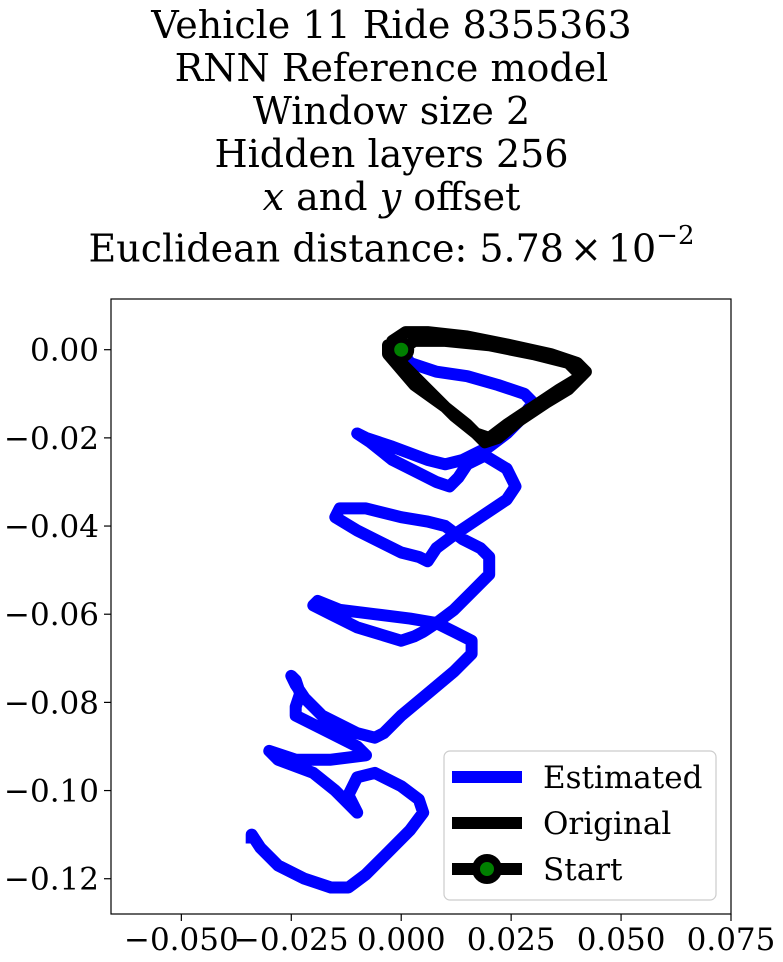 Image resolution: width=783 pixels, height=962 pixels. Describe the element at coordinates (675, 236) in the screenshot. I see `title-distance-exponent: −2` at that location.